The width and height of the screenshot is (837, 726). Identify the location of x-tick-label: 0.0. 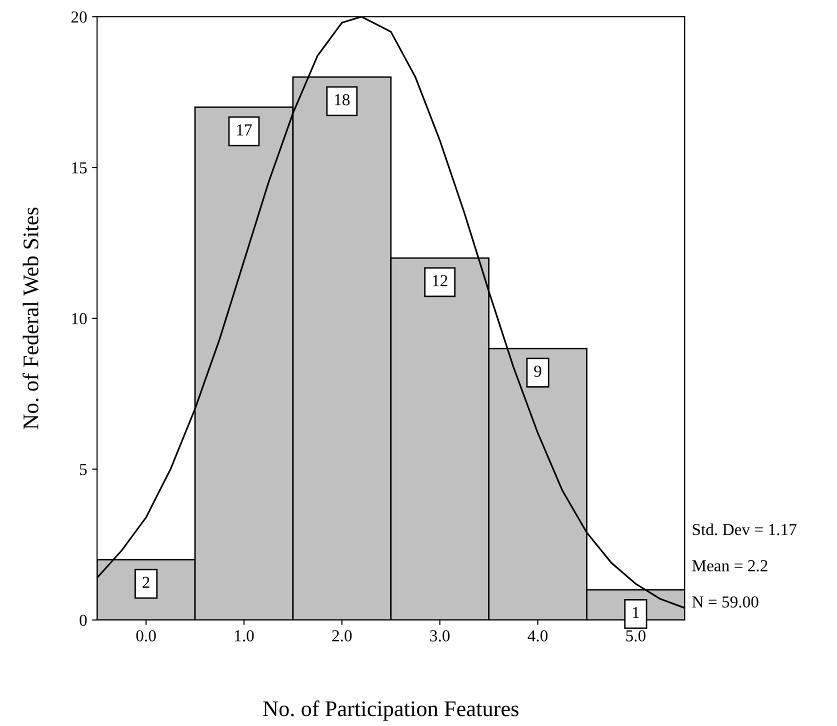
(146, 636).